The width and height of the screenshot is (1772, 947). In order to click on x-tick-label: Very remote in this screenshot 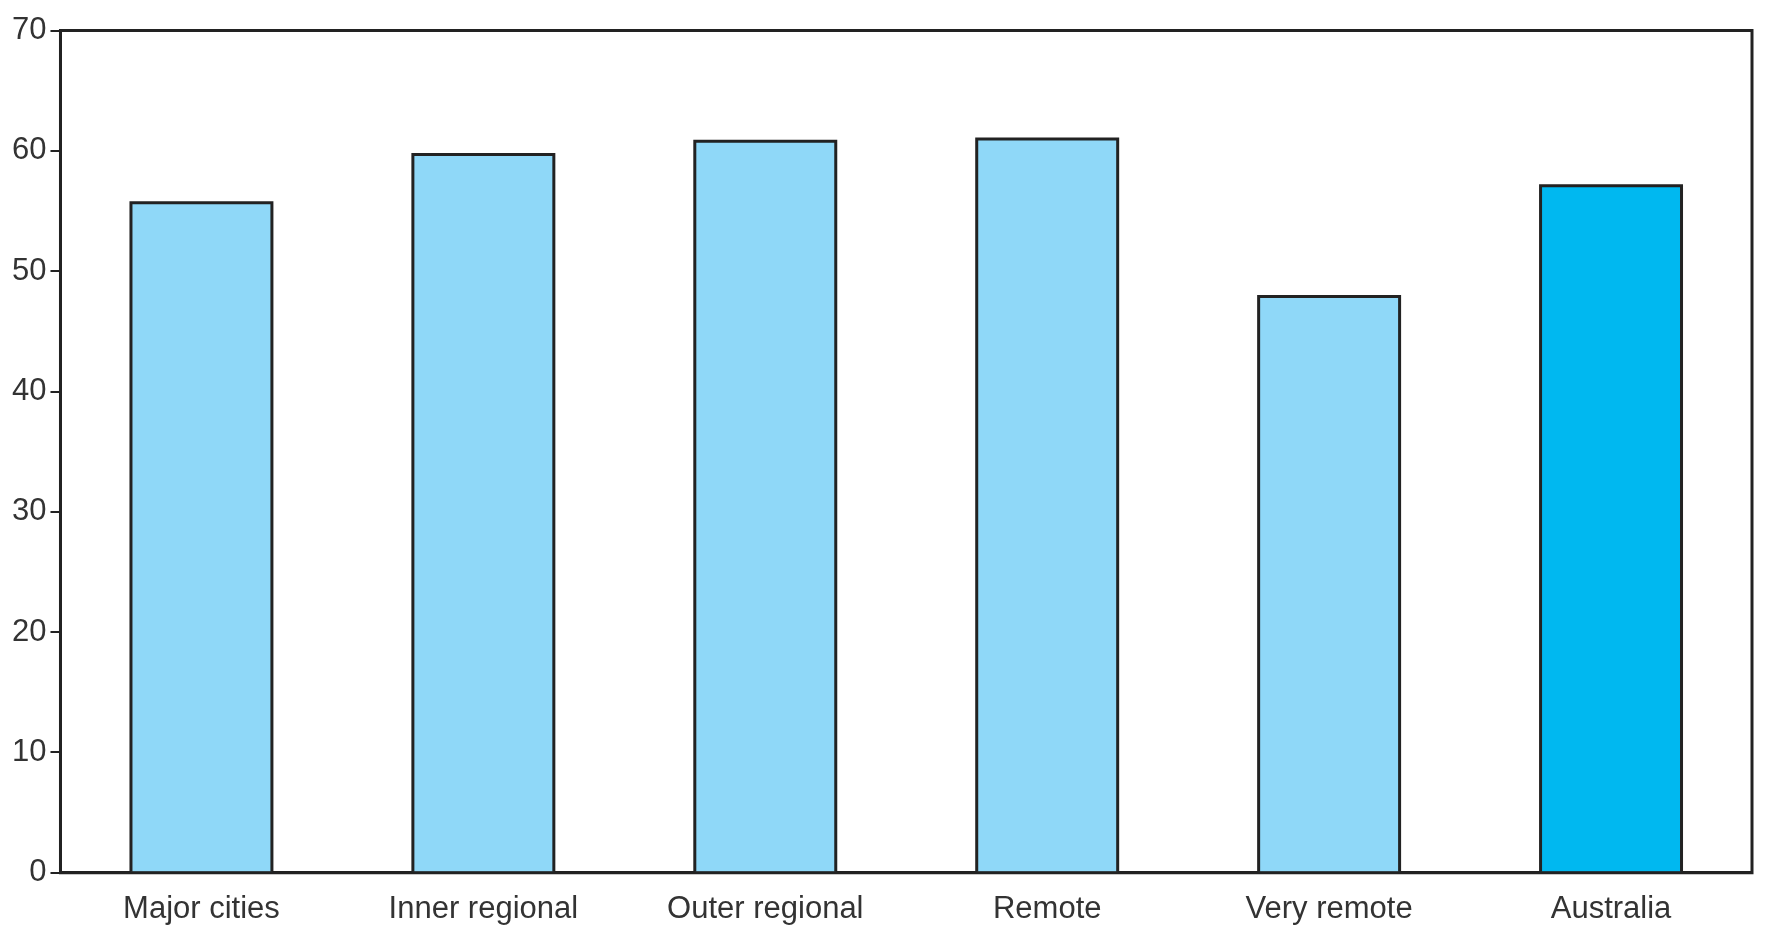, I will do `click(1329, 907)`.